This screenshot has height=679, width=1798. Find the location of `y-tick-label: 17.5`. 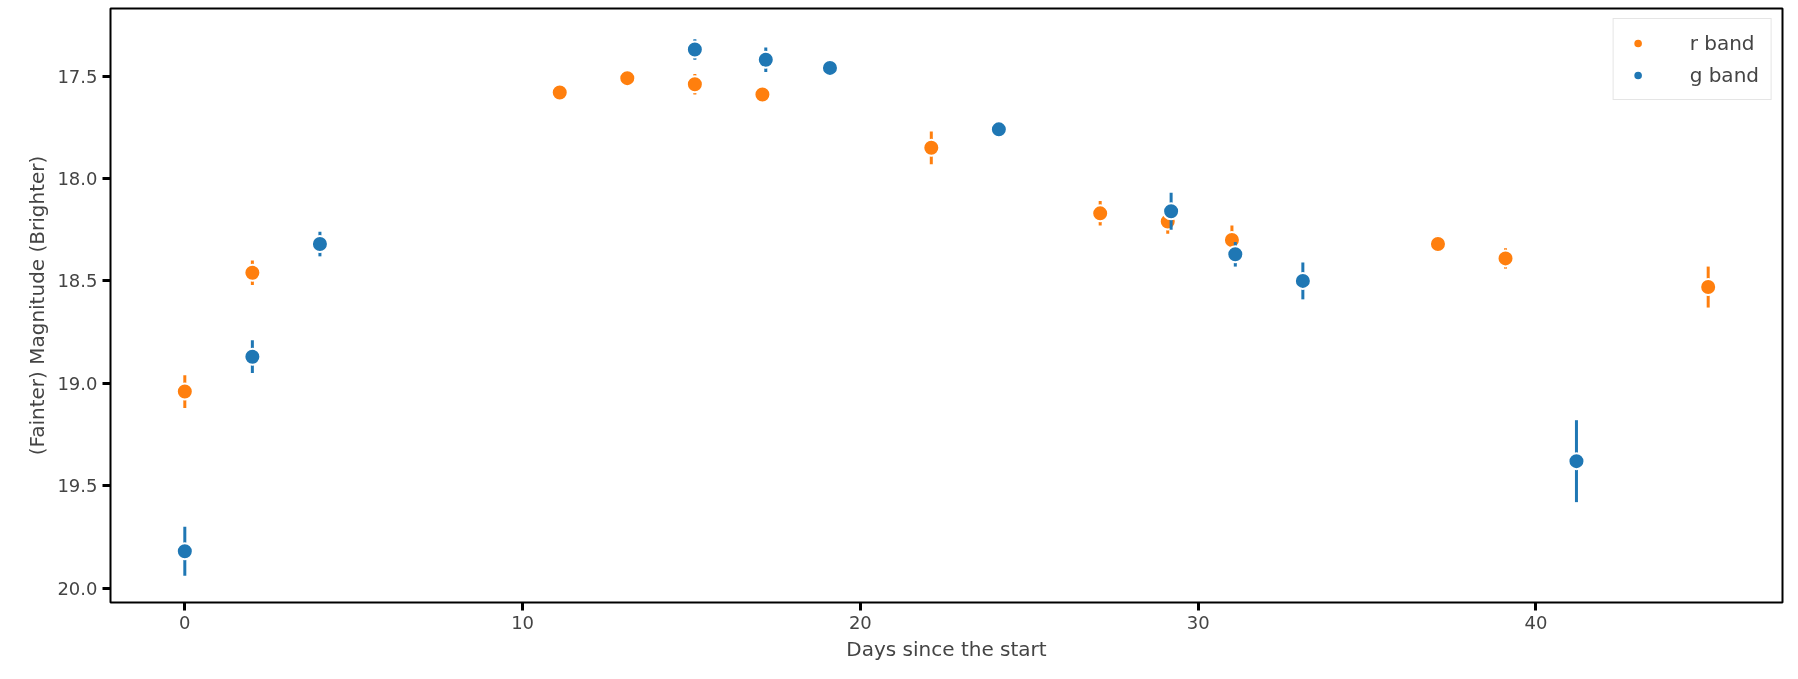

y-tick-label: 17.5 is located at coordinates (77, 76).